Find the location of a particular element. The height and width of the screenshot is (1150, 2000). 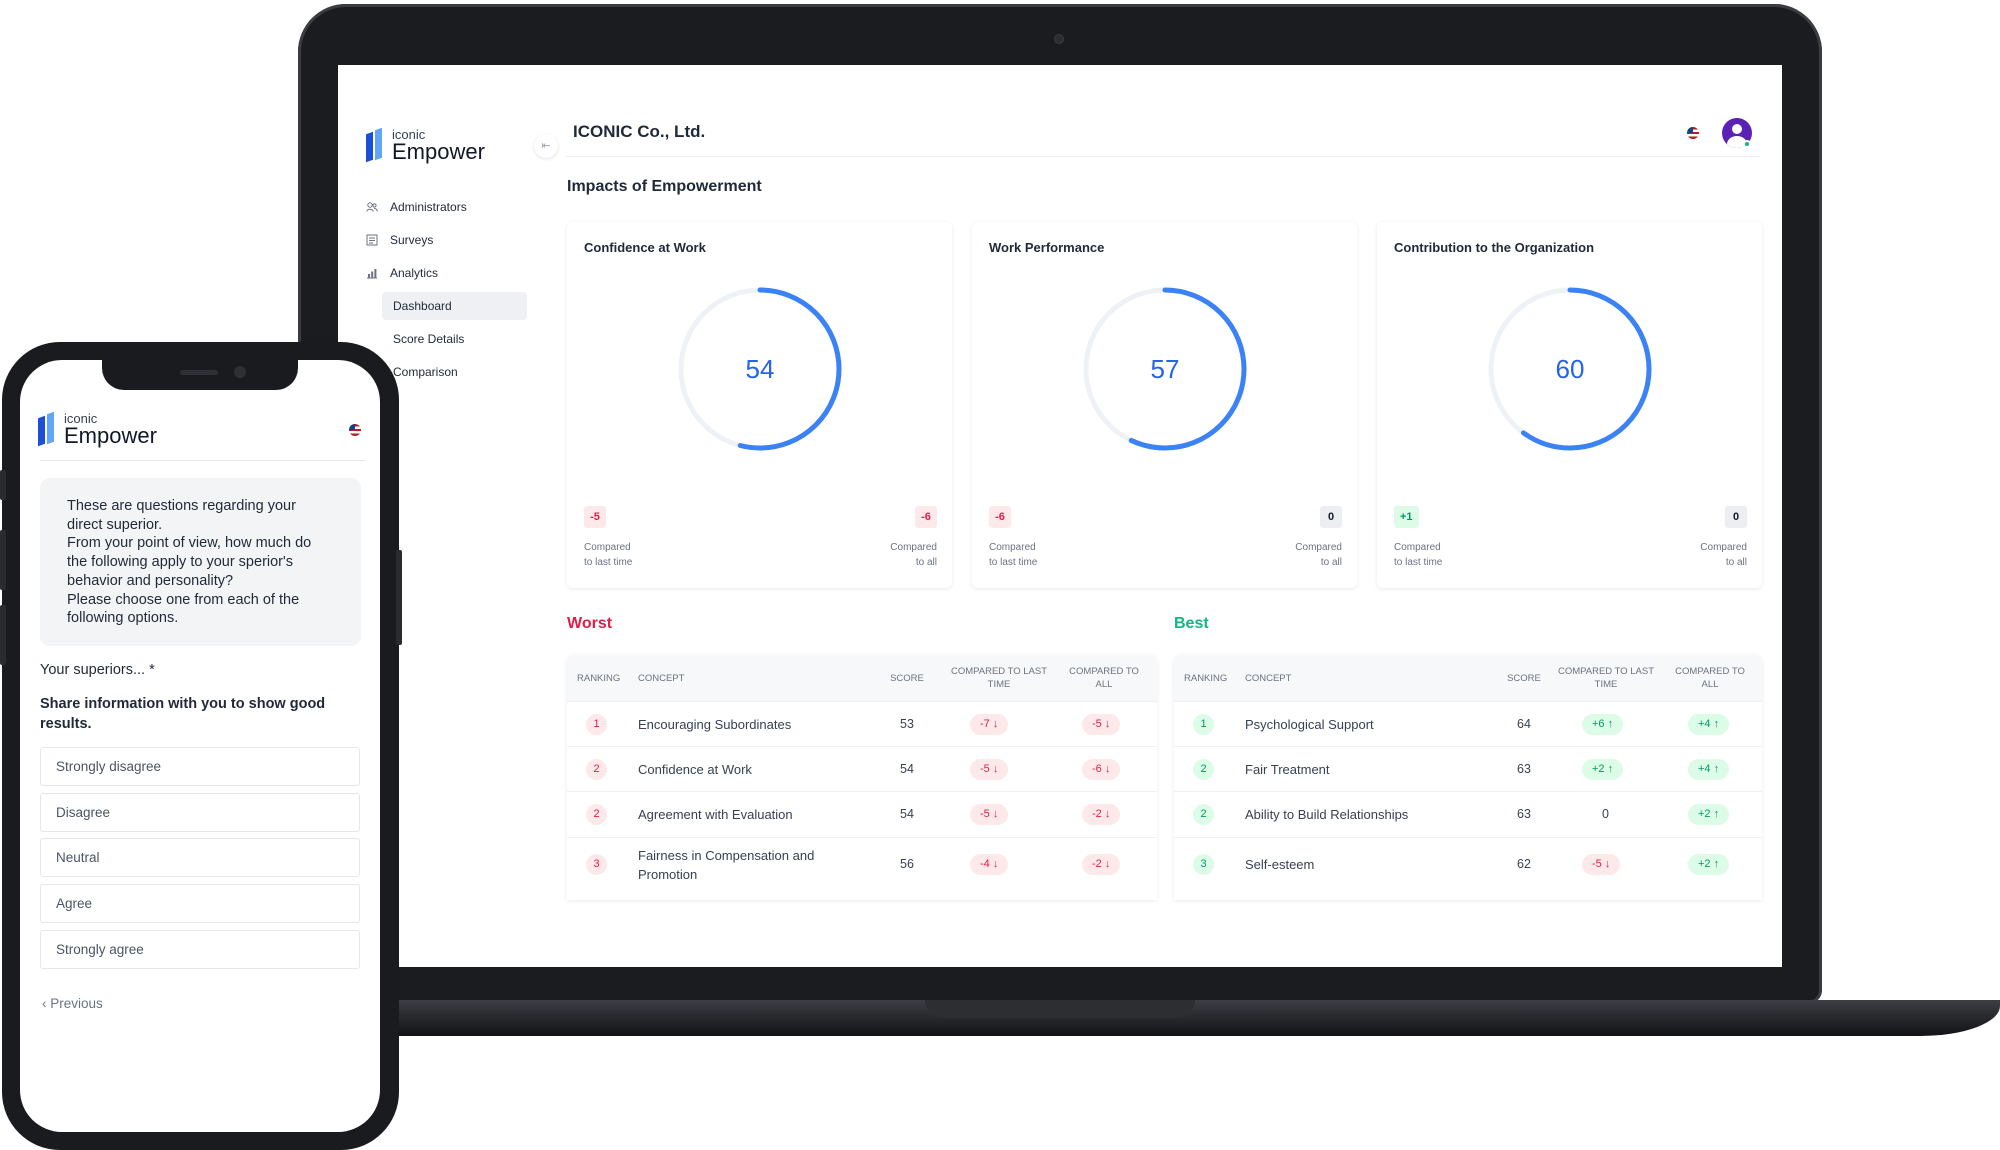

score-value: 57 is located at coordinates (1165, 369).